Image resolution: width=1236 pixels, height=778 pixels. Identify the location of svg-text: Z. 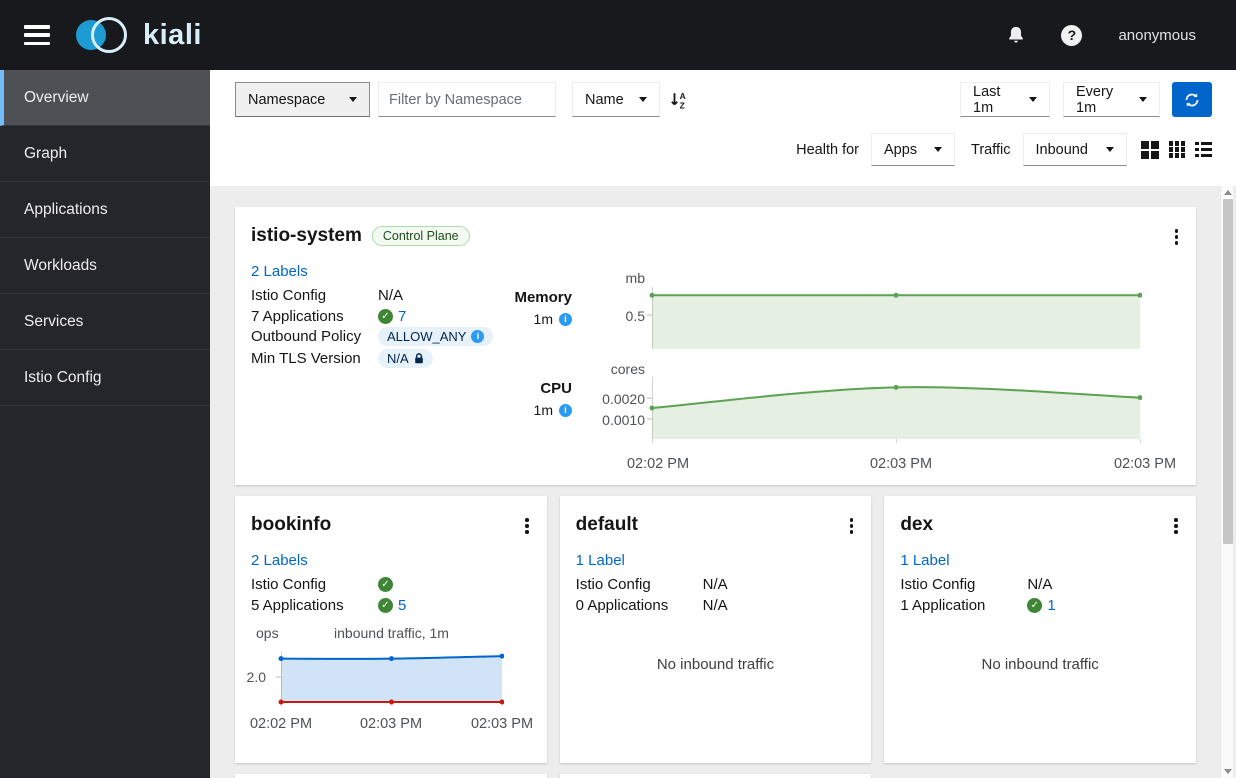
(682, 104).